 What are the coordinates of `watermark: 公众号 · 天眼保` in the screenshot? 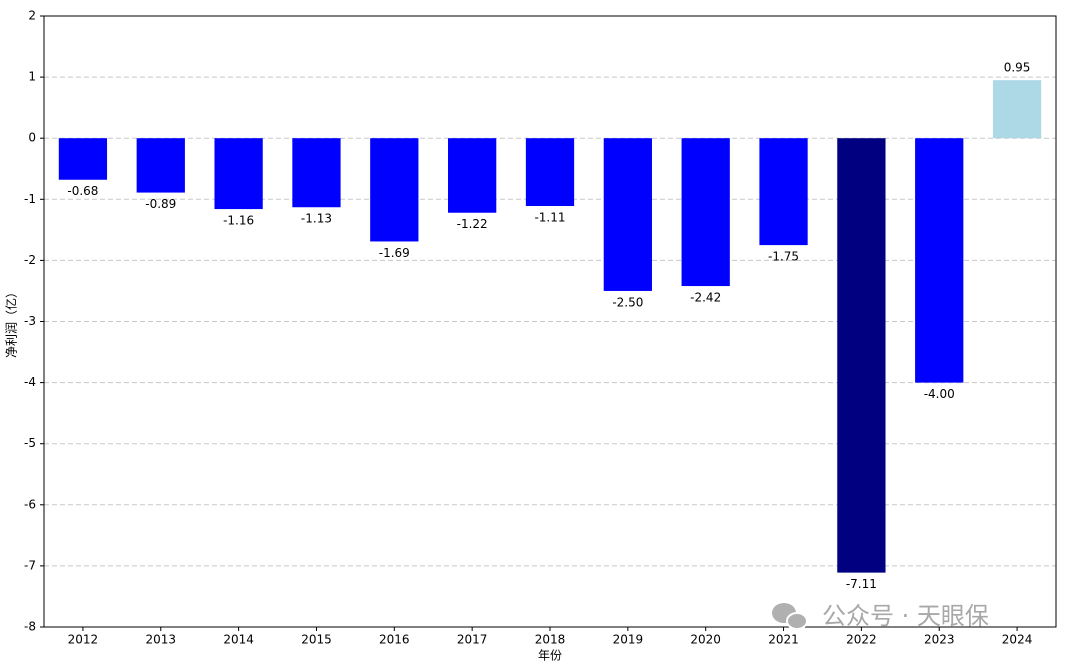 It's located at (905, 616).